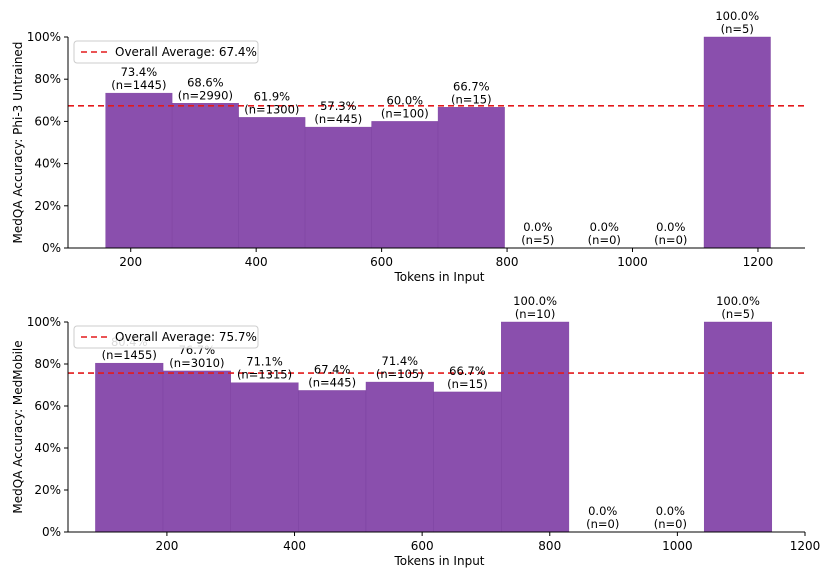 Image resolution: width=830 pixels, height=581 pixels. I want to click on bar-label: 71.1% (n=1315), so click(264, 368).